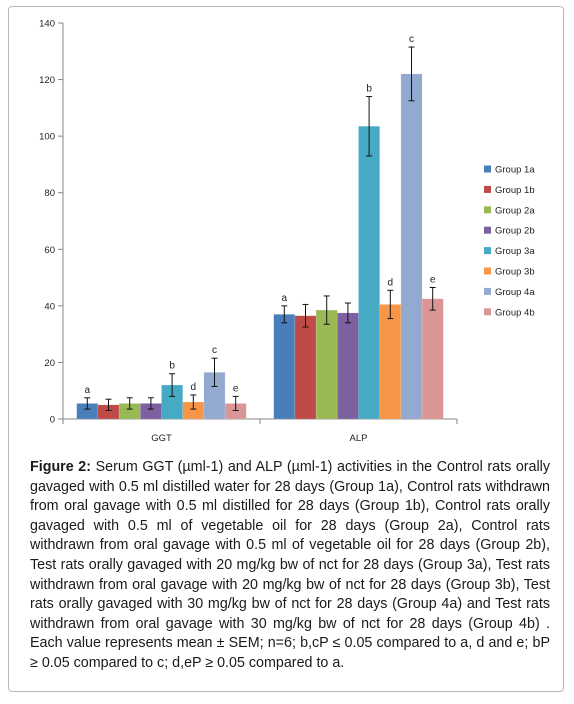  What do you see at coordinates (52, 420) in the screenshot?
I see `y-tick-label: 0` at bounding box center [52, 420].